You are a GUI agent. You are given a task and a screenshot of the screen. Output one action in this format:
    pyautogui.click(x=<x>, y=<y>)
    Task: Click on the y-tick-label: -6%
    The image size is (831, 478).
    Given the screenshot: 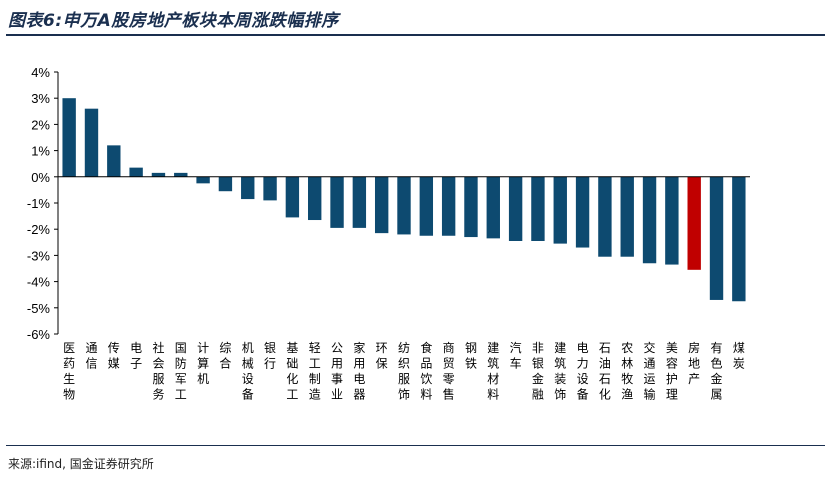 What is the action you would take?
    pyautogui.click(x=39, y=334)
    